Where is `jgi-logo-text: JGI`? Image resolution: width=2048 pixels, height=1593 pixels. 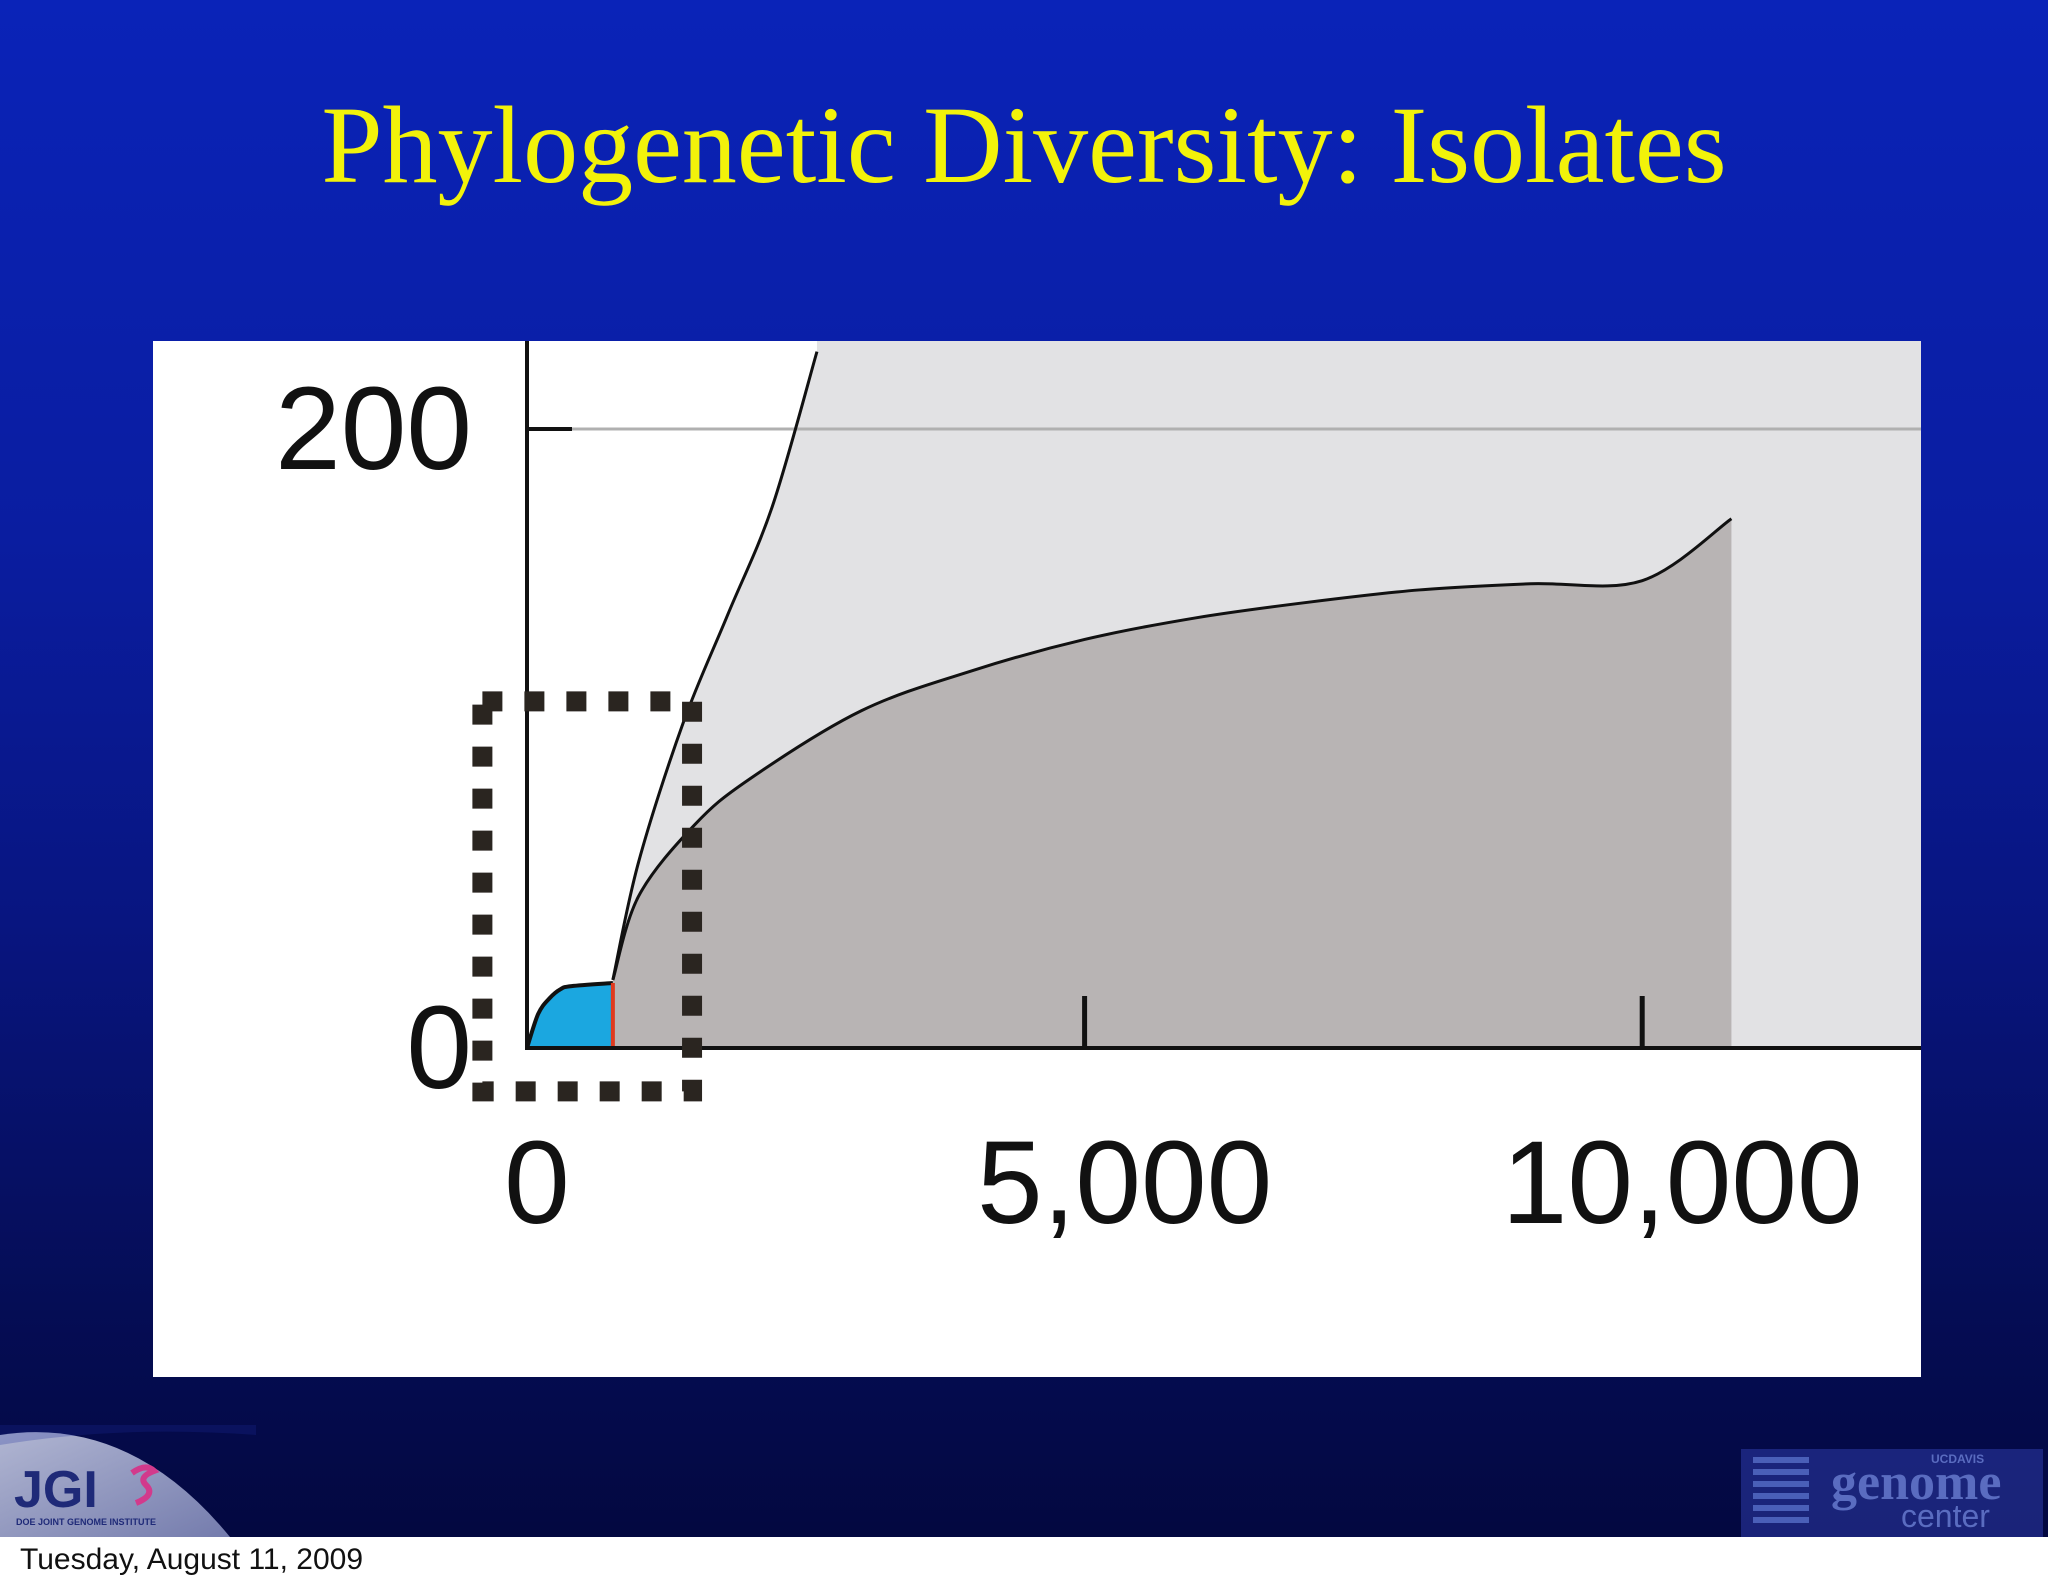 jgi-logo-text: JGI is located at coordinates (56, 1490).